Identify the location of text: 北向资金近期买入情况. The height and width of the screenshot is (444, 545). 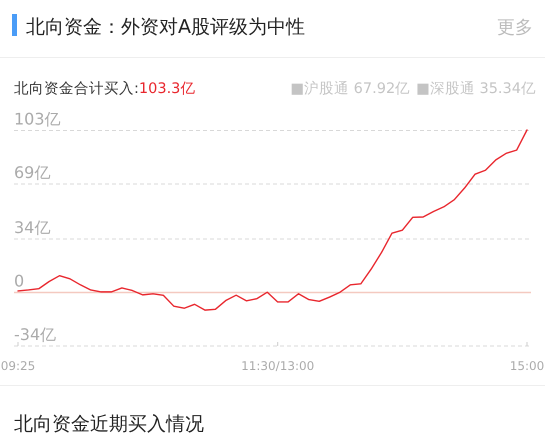
(109, 424).